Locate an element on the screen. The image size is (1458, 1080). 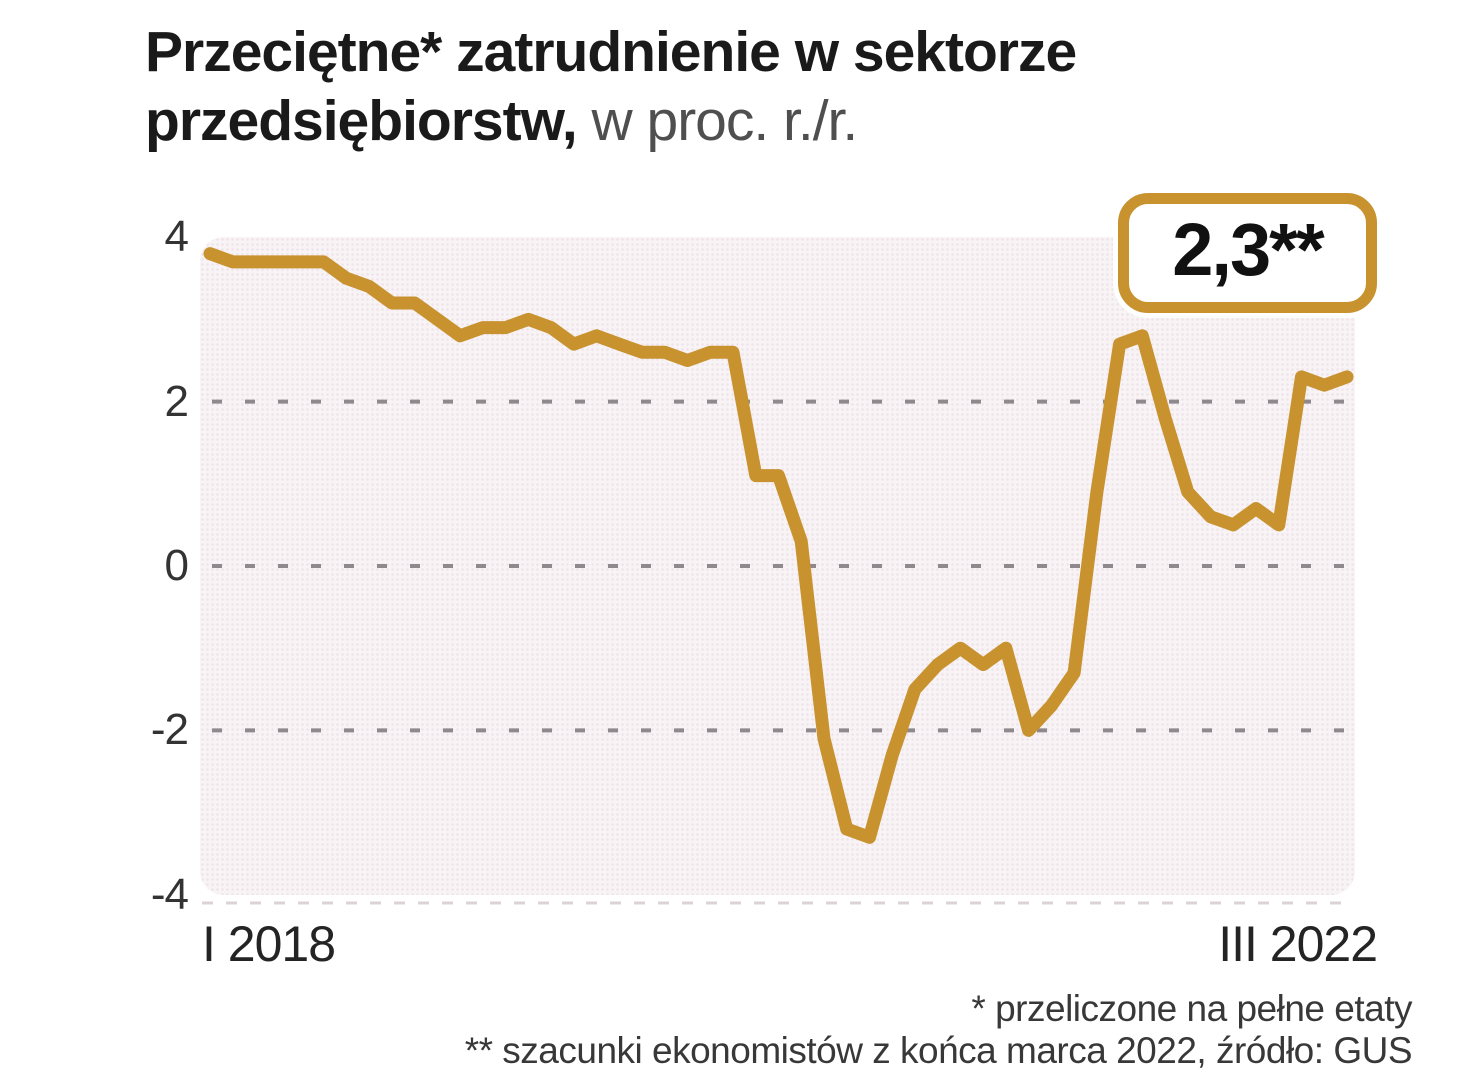
y-axis-tick-label: -4 is located at coordinates (169, 894).